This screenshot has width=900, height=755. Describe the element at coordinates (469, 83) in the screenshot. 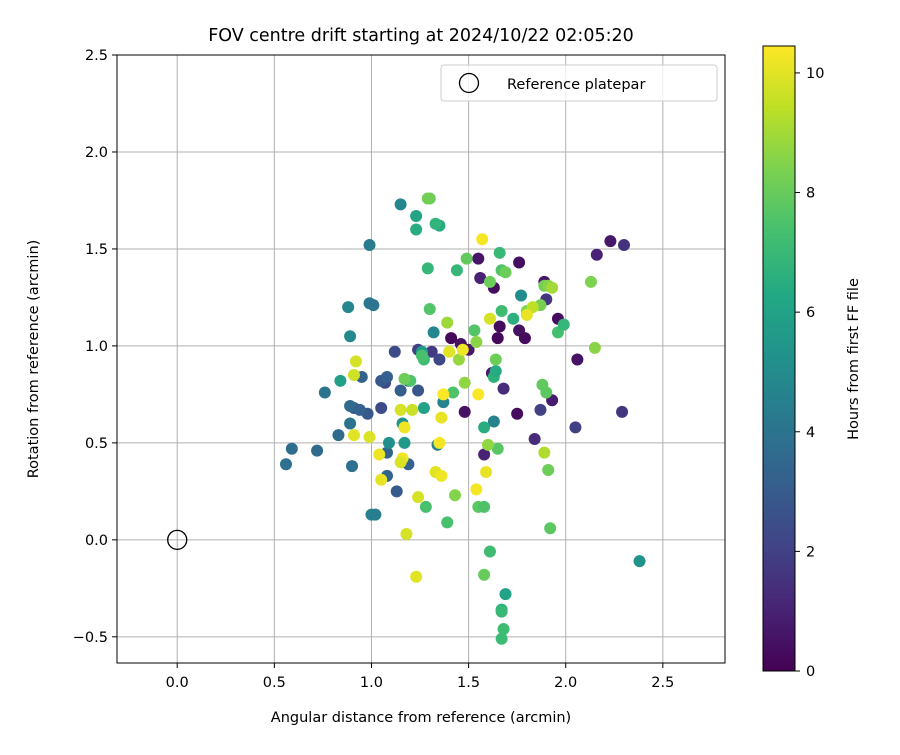

I see `legend-marker-open-circle` at that location.